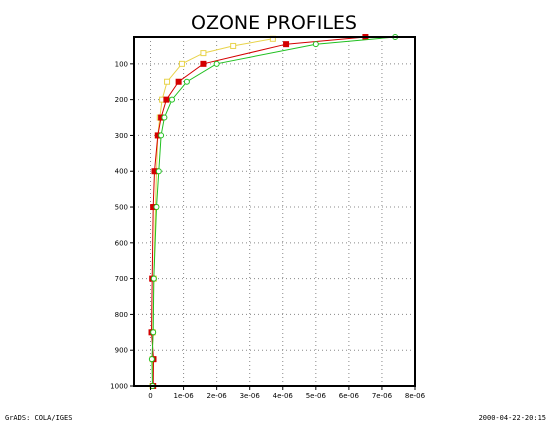  I want to click on chart-title: OZONE PROFILES, so click(274, 23).